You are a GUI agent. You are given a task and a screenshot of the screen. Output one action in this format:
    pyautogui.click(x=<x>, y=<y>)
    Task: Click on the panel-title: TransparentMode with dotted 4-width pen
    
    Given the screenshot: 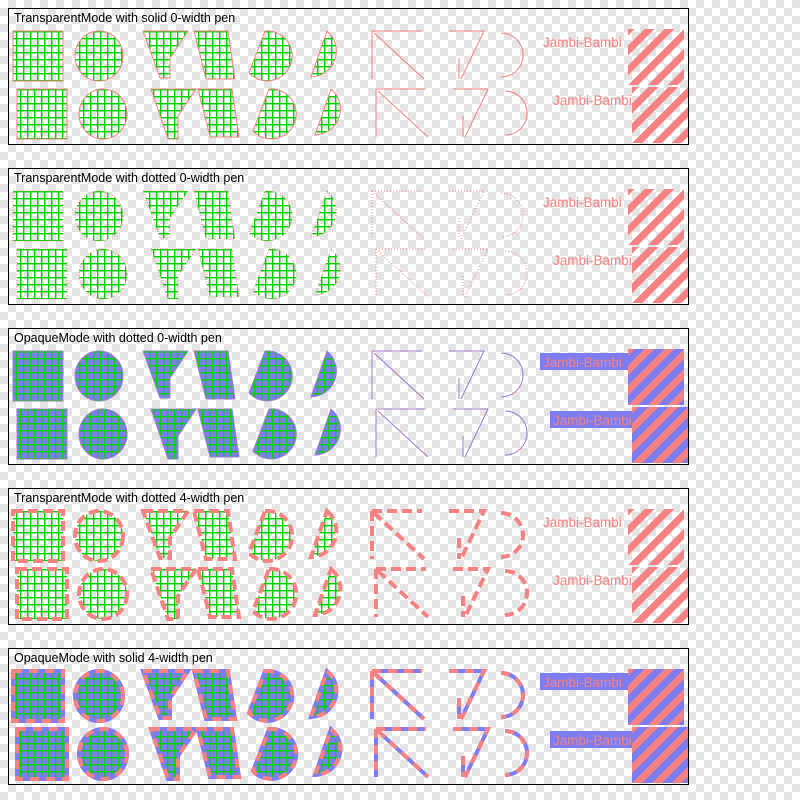 What is the action you would take?
    pyautogui.click(x=129, y=498)
    